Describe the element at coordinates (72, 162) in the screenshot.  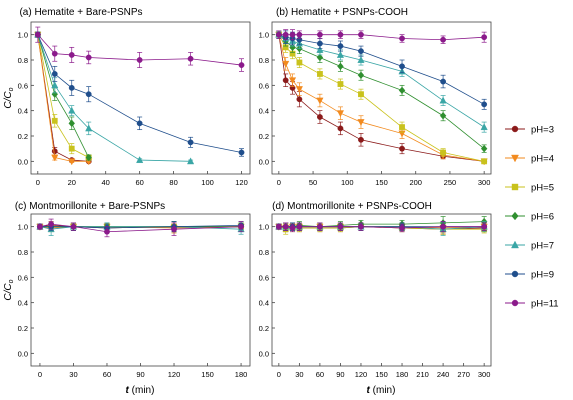
I see `panel-a-point-pH=4` at that location.